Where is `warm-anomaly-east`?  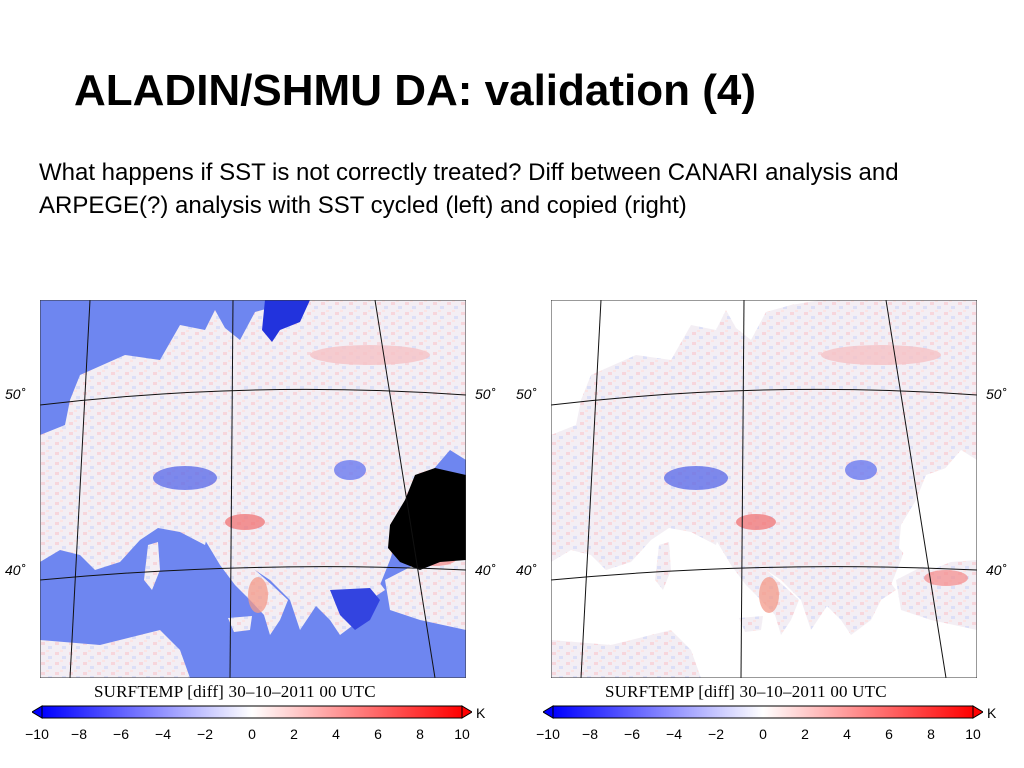 warm-anomaly-east is located at coordinates (946, 578).